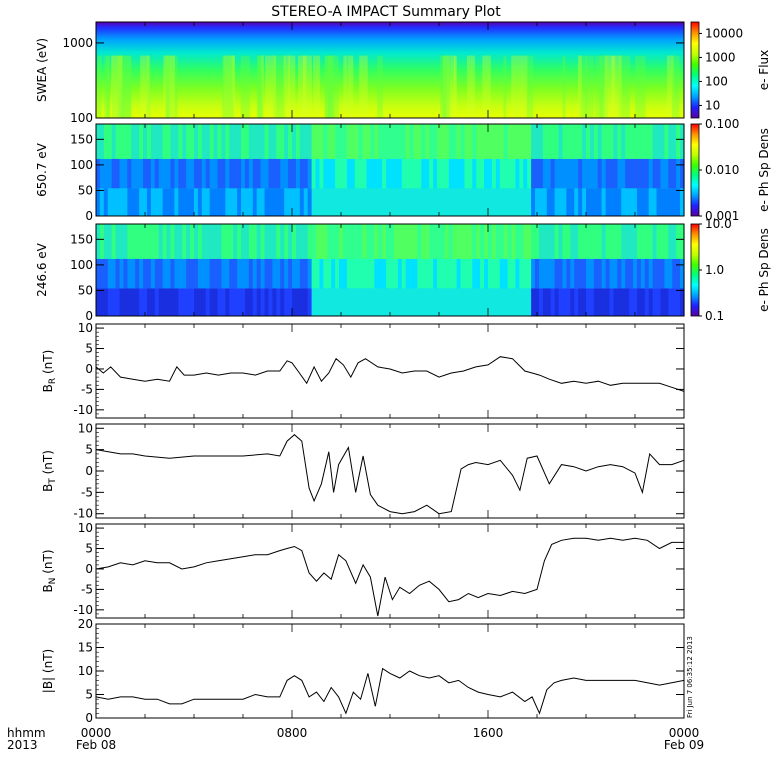  What do you see at coordinates (488, 733) in the screenshot?
I see `time-tick-label: 1600` at bounding box center [488, 733].